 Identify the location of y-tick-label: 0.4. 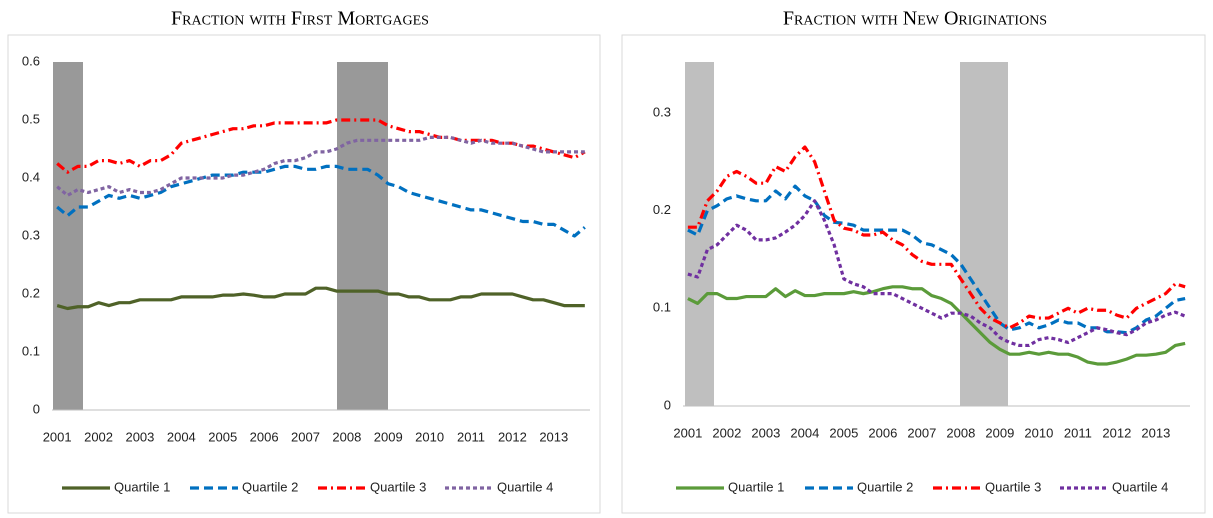
(31, 176).